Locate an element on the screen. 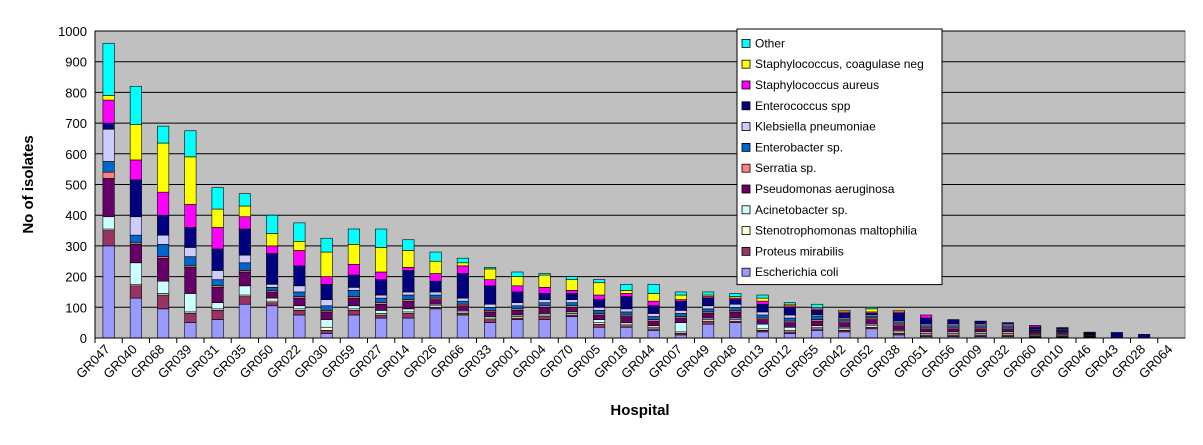 This screenshot has width=1203, height=445. bar-stack-gr056 is located at coordinates (953, 329).